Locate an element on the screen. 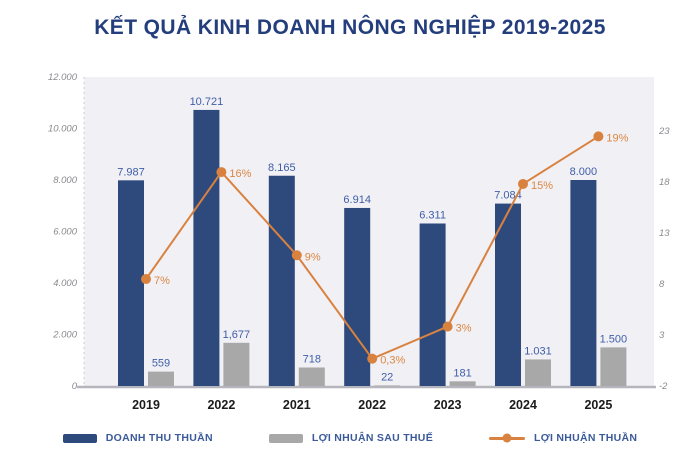 The width and height of the screenshot is (700, 470). net-margin-point-label: 3% is located at coordinates (464, 329).